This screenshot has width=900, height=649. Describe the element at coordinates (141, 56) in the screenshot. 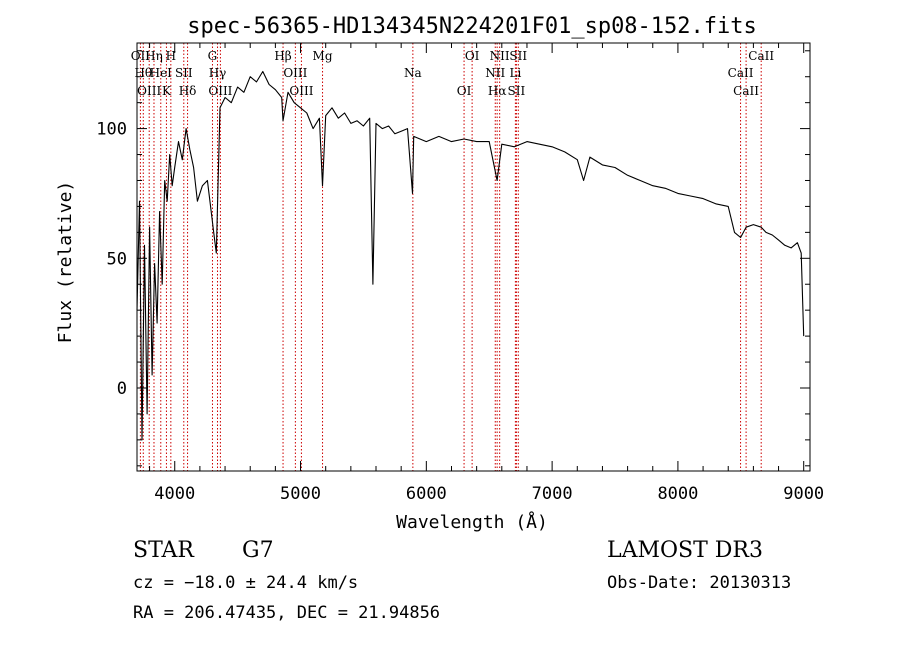

I see `line-marker-label: OII` at that location.